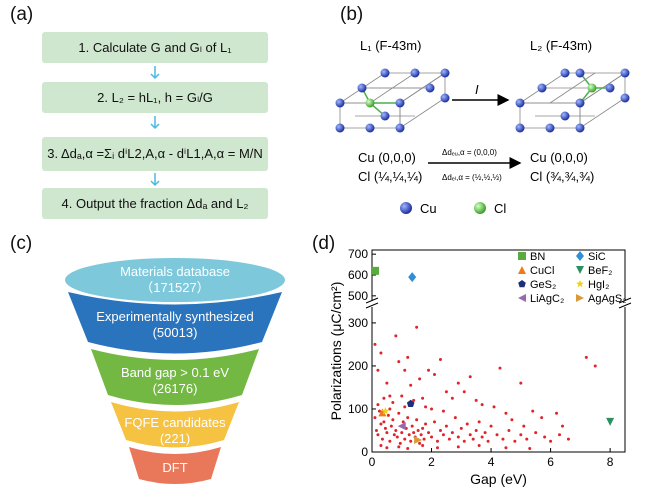  I want to click on y-tick-label: 300, so click(358, 323).